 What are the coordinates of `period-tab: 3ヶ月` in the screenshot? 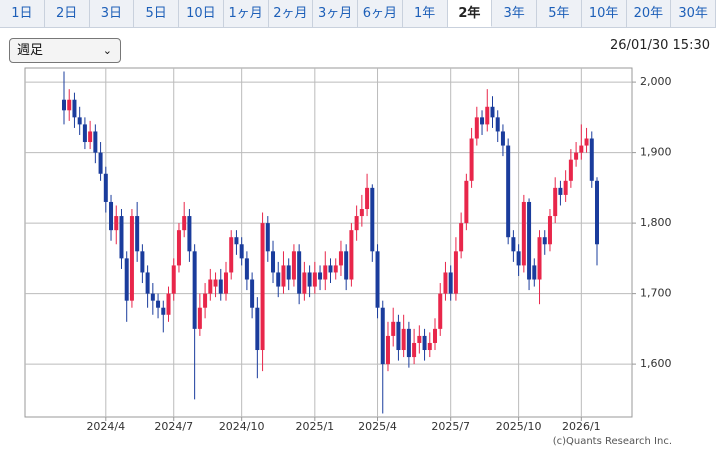 It's located at (335, 13).